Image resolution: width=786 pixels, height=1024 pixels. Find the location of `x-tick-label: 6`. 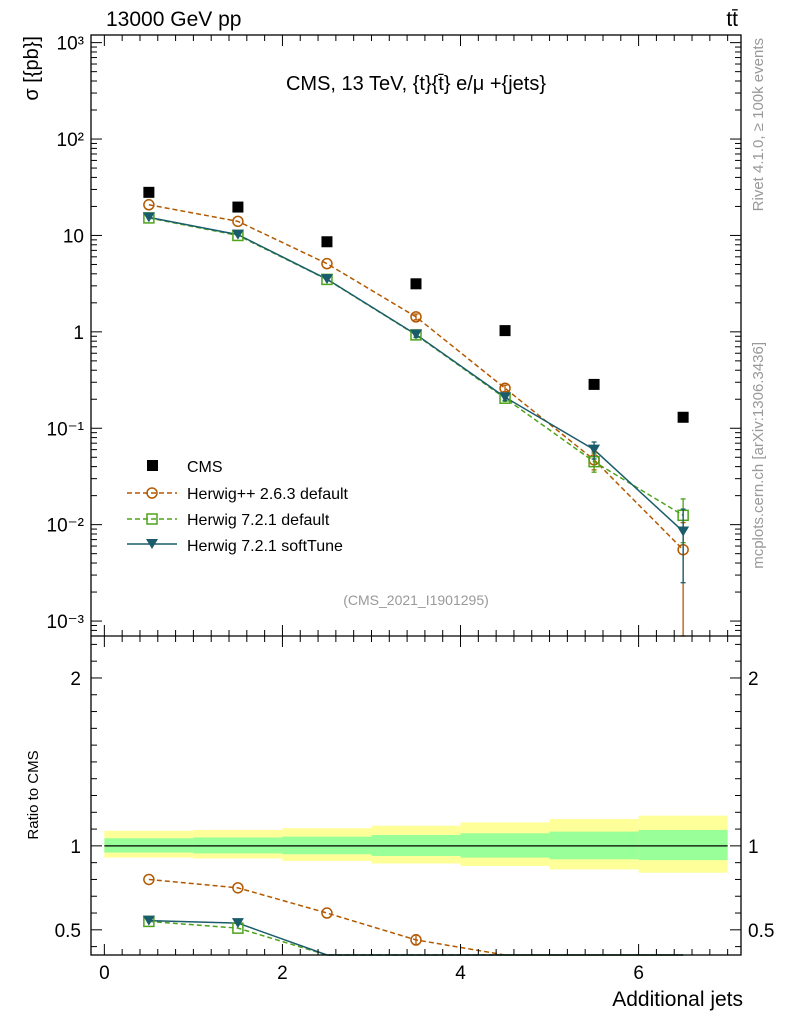

x-tick-label: 6 is located at coordinates (638, 973).